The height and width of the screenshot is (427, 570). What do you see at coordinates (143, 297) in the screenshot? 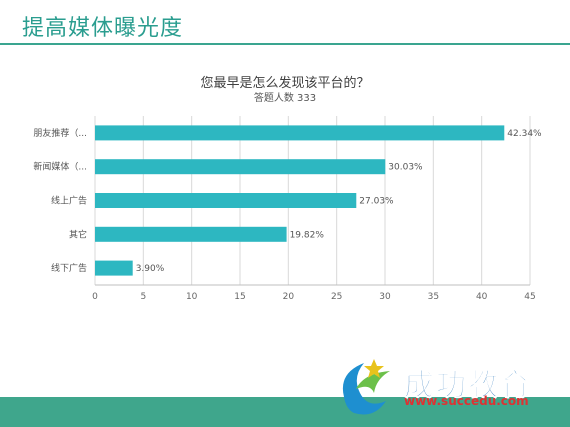
I see `x-tick-label: 5` at bounding box center [143, 297].